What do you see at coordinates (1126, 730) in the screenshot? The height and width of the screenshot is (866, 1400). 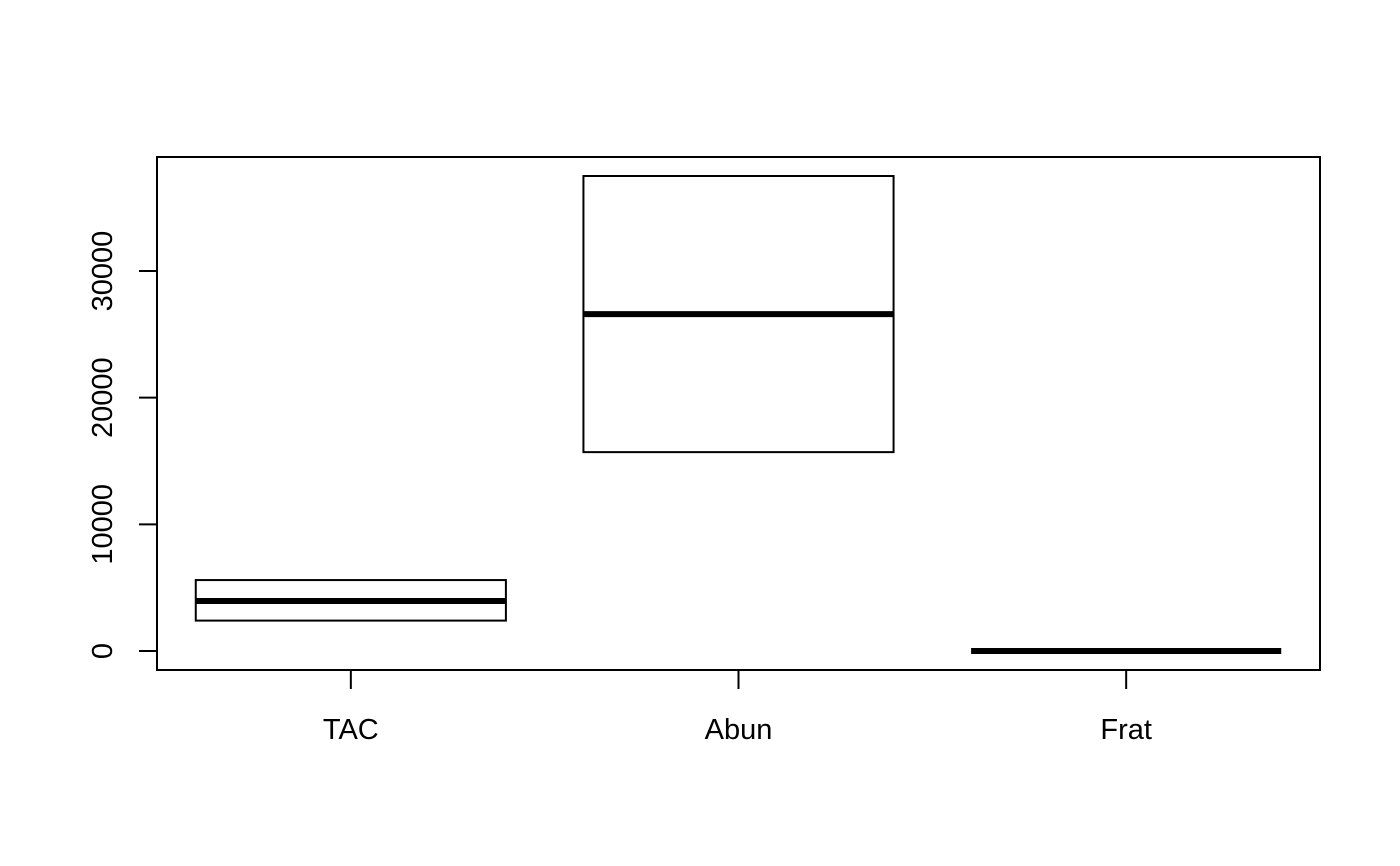 I see `x-tick-label-frat: Frat` at bounding box center [1126, 730].